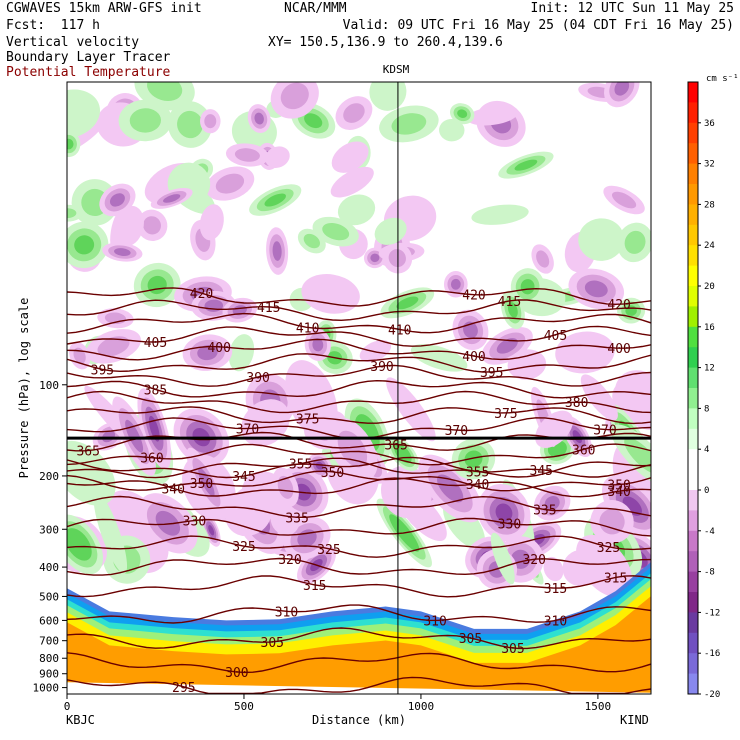 The height and width of the screenshot is (740, 740). What do you see at coordinates (300, 465) in the screenshot?
I see `theta-label-355-0: 355` at bounding box center [300, 465].